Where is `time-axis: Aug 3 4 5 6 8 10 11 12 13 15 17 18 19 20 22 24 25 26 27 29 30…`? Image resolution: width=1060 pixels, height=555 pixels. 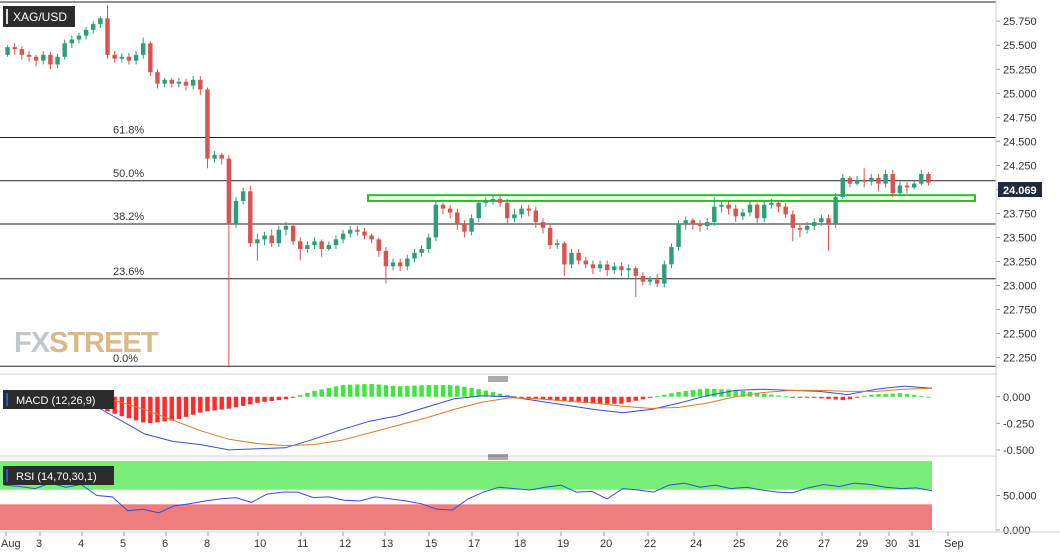 time-axis: Aug 3 4 5 6 8 10 11 12 13 15 17 18 19 20 22 24 25 26 27 29 30… is located at coordinates (530, 540).